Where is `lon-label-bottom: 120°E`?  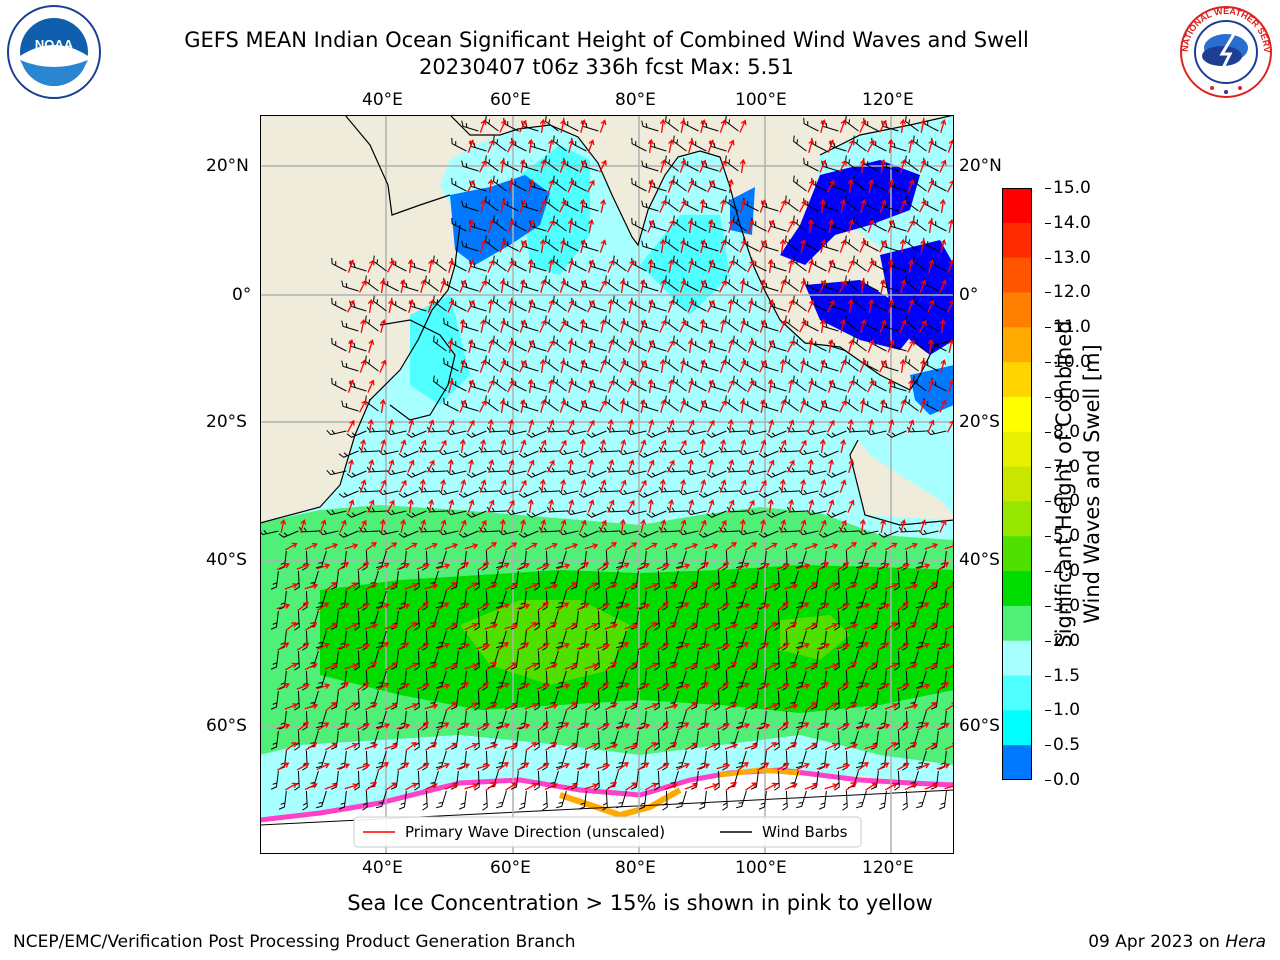
lon-label-bottom: 120°E is located at coordinates (888, 868).